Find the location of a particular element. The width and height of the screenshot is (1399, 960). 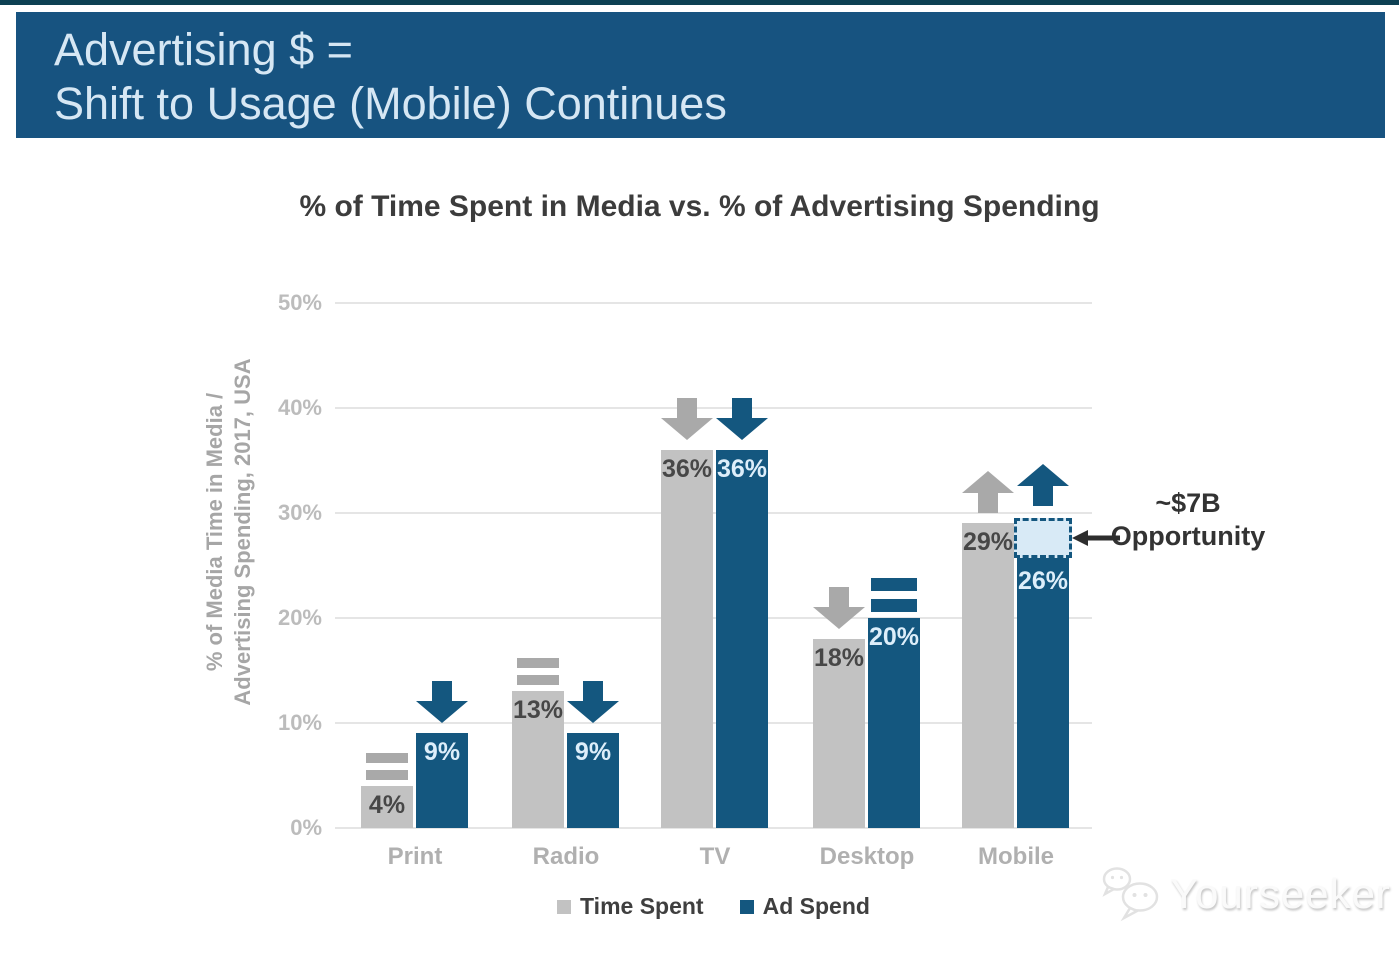

legend-item-ad-spend: Ad Spend is located at coordinates (804, 906).